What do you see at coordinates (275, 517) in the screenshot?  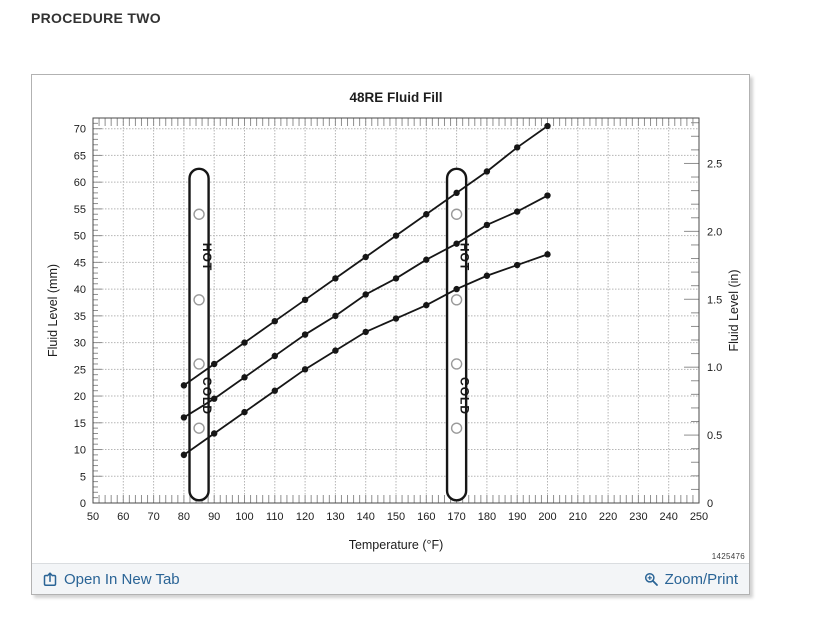 I see `x-tick-label: 110` at bounding box center [275, 517].